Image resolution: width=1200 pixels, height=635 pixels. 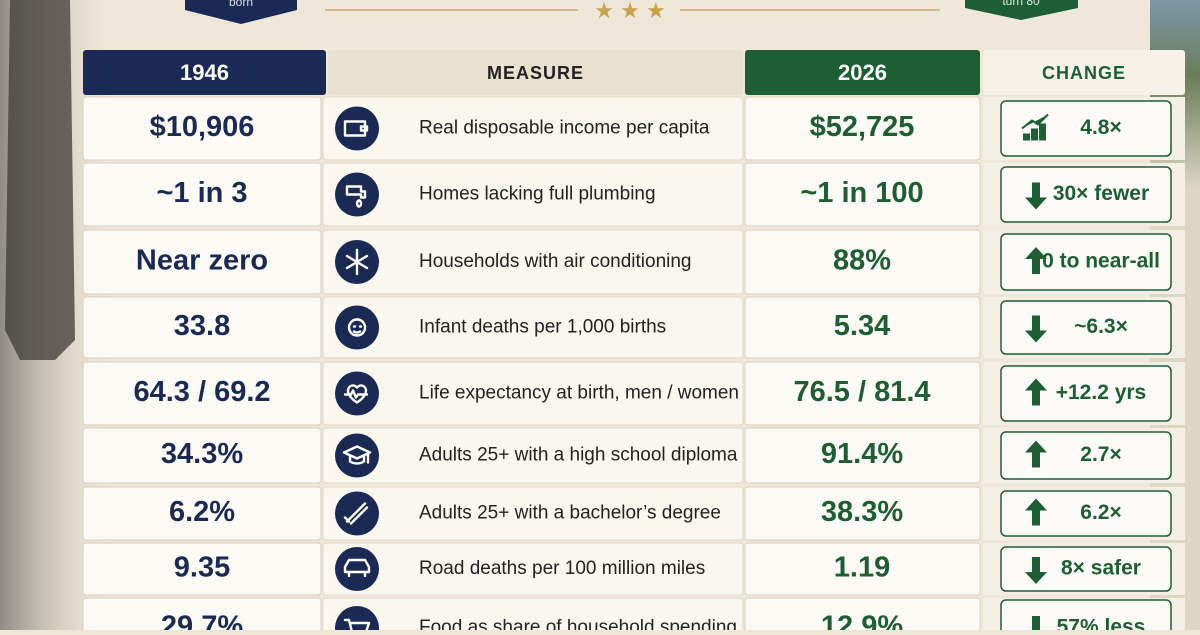 What do you see at coordinates (202, 620) in the screenshot?
I see `value-1946: 29.7%` at bounding box center [202, 620].